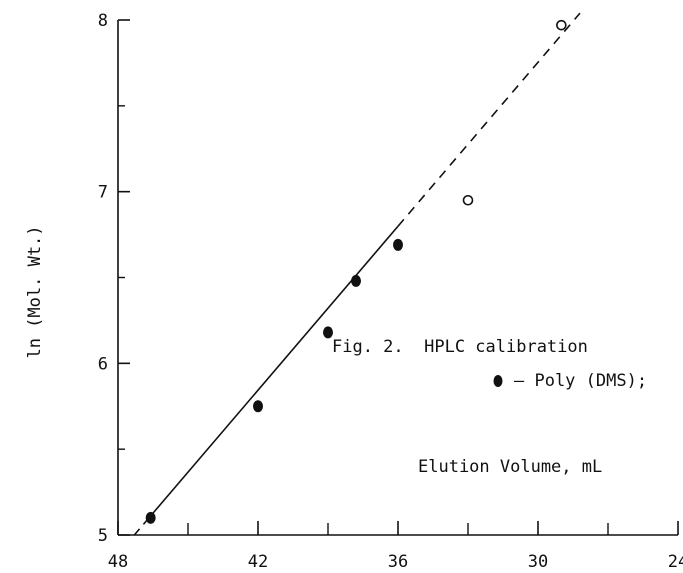  Describe the element at coordinates (675, 562) in the screenshot. I see `x-tick-label: 24` at that location.